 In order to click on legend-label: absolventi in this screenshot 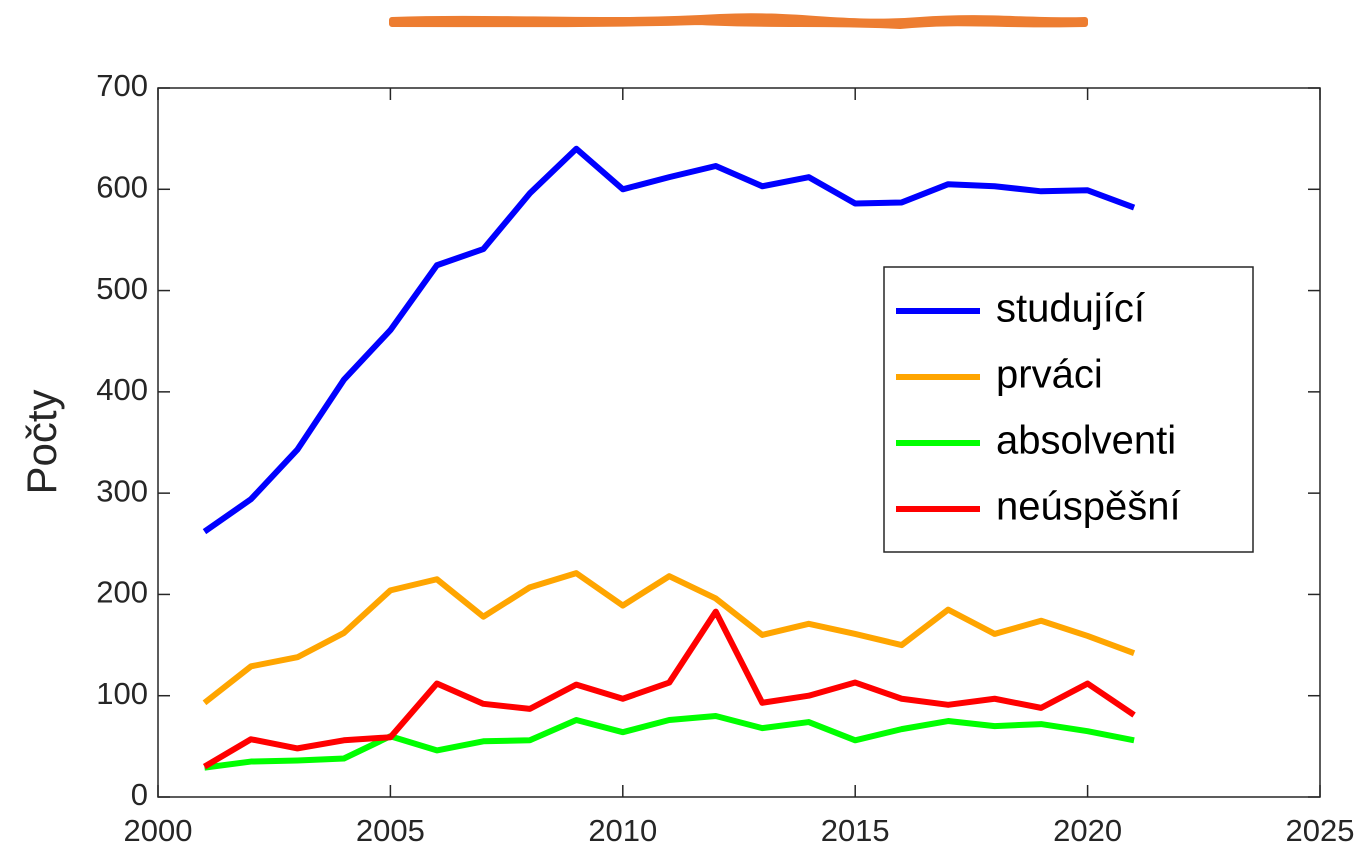, I will do `click(1086, 441)`.